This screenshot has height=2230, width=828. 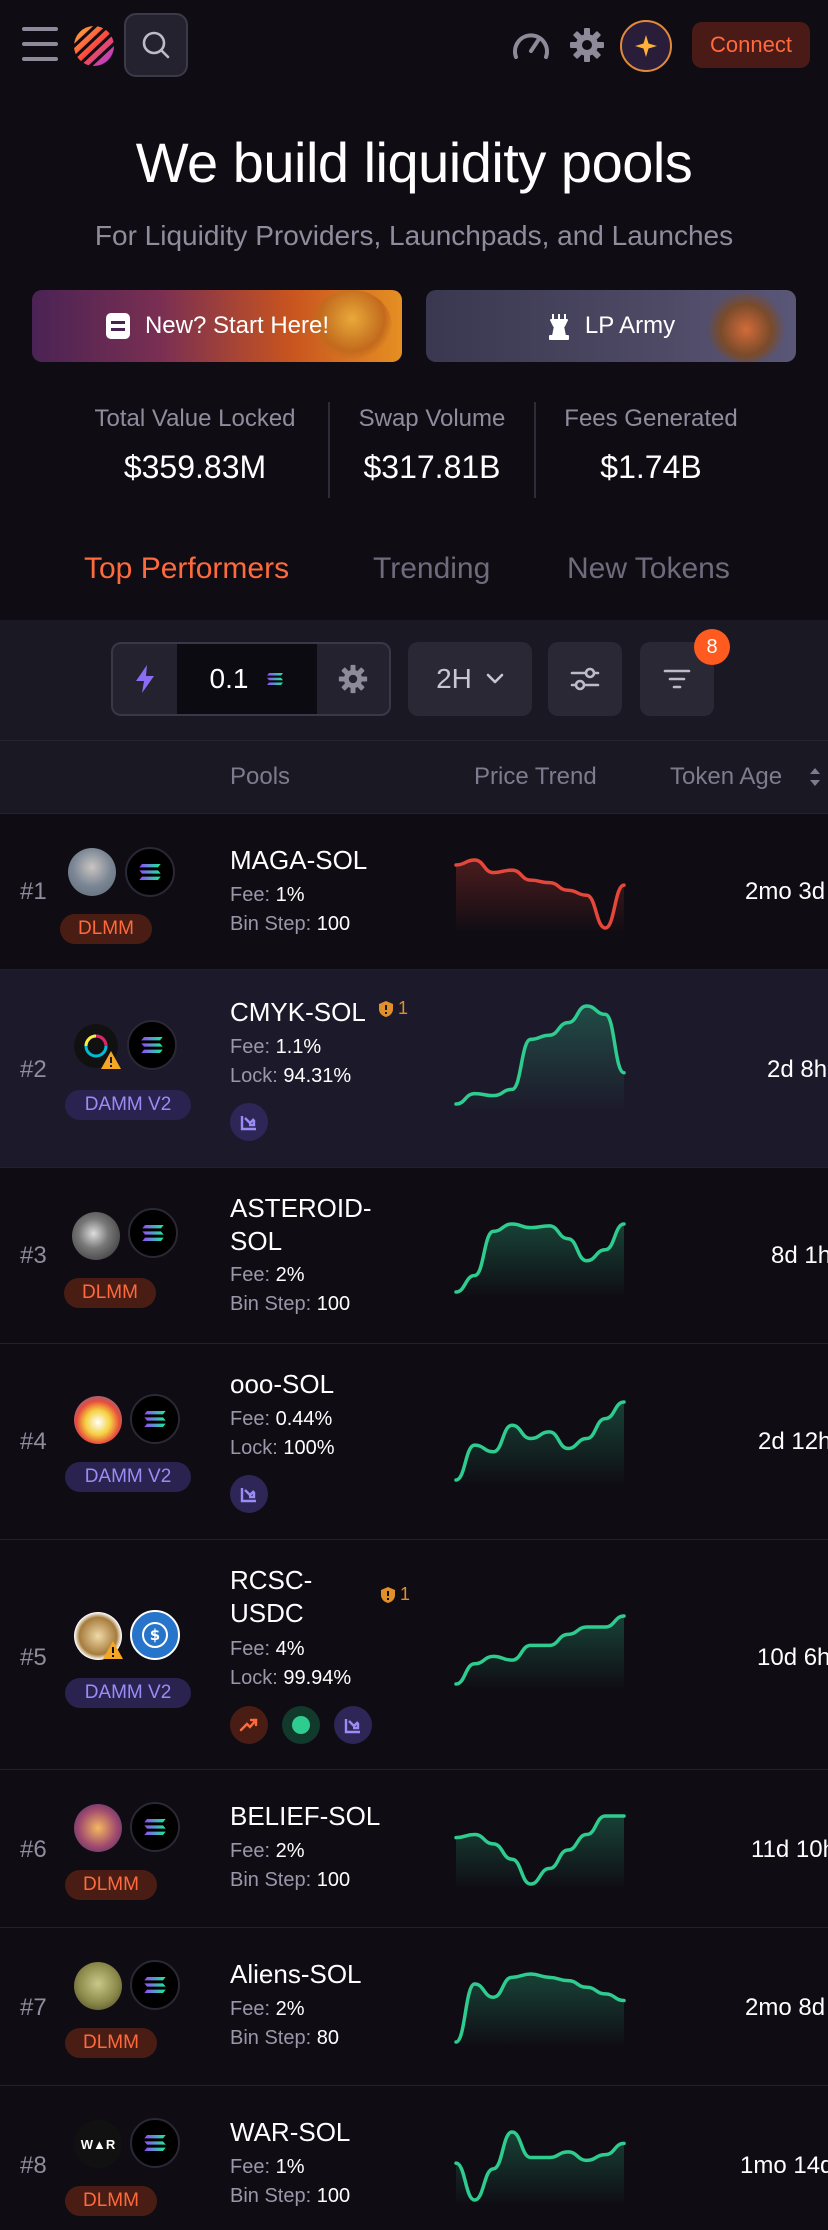 I want to click on column-price-trend: Price Trend, so click(x=535, y=776).